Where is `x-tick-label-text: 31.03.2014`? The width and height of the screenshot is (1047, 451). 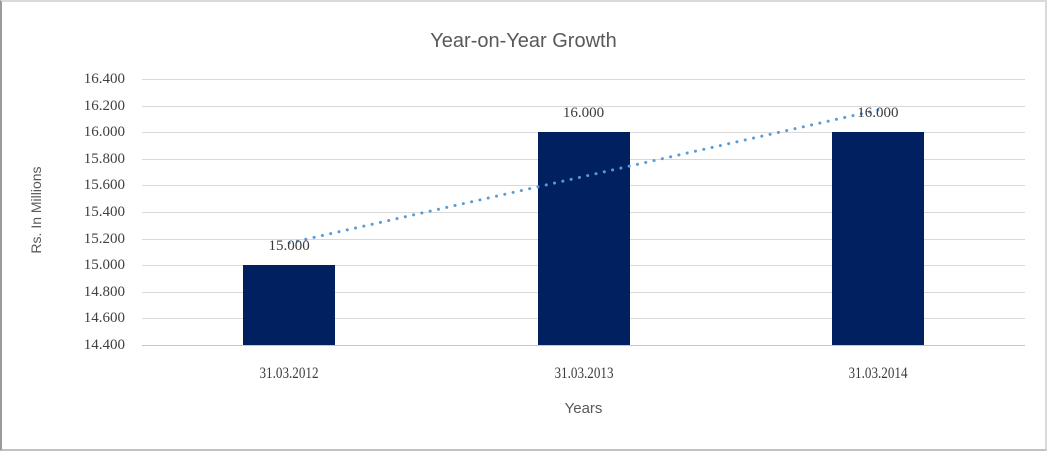 x-tick-label-text: 31.03.2014 is located at coordinates (878, 373).